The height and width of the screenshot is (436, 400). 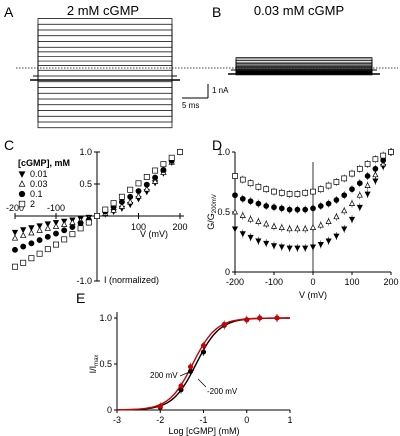 I want to click on panel-letter-b: B, so click(x=216, y=12).